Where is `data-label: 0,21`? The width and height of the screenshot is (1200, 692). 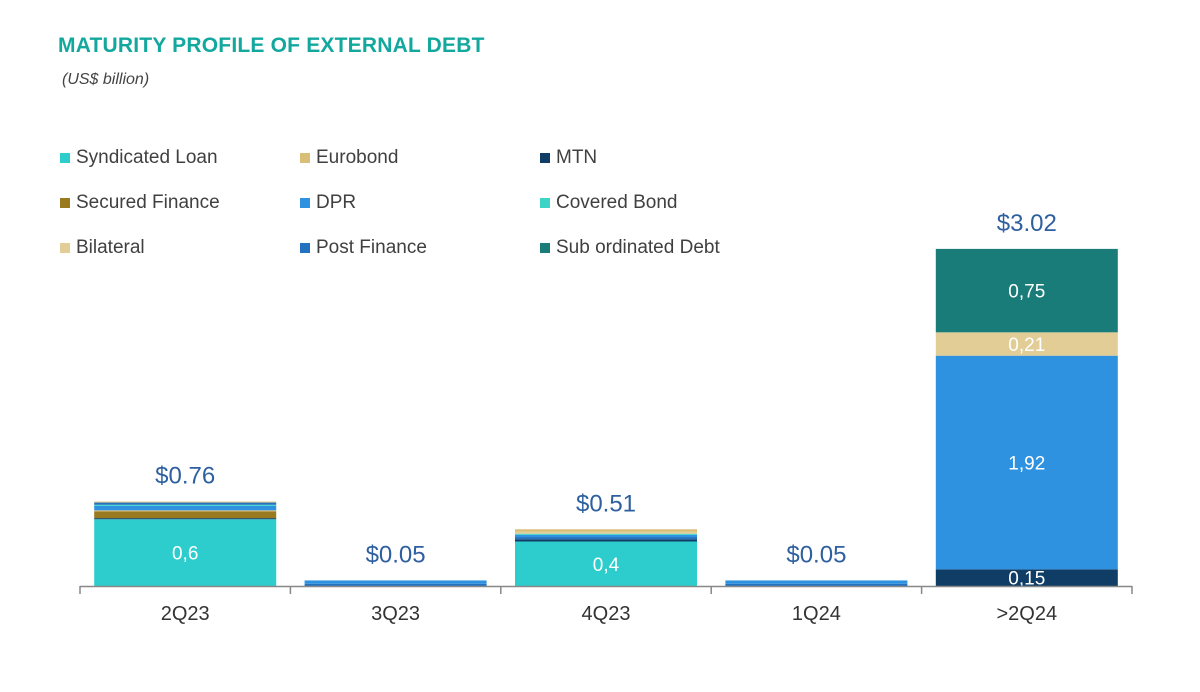 data-label: 0,21 is located at coordinates (1026, 345).